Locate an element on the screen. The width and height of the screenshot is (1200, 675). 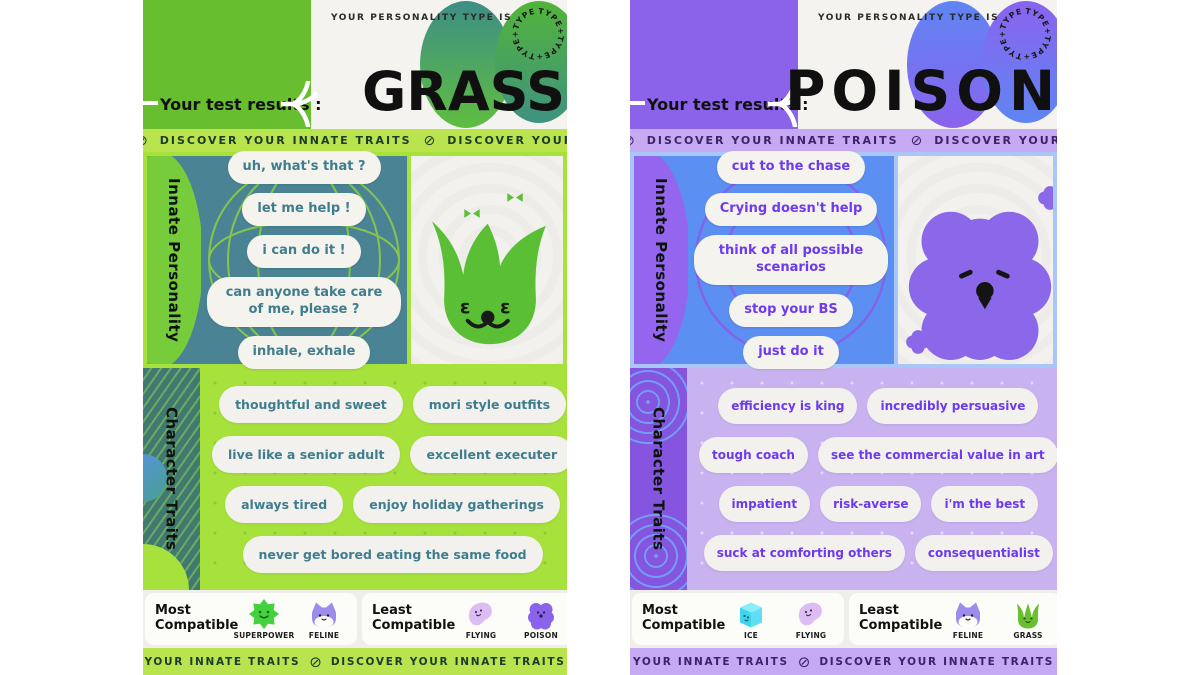
feline-icon is located at coordinates (968, 615).